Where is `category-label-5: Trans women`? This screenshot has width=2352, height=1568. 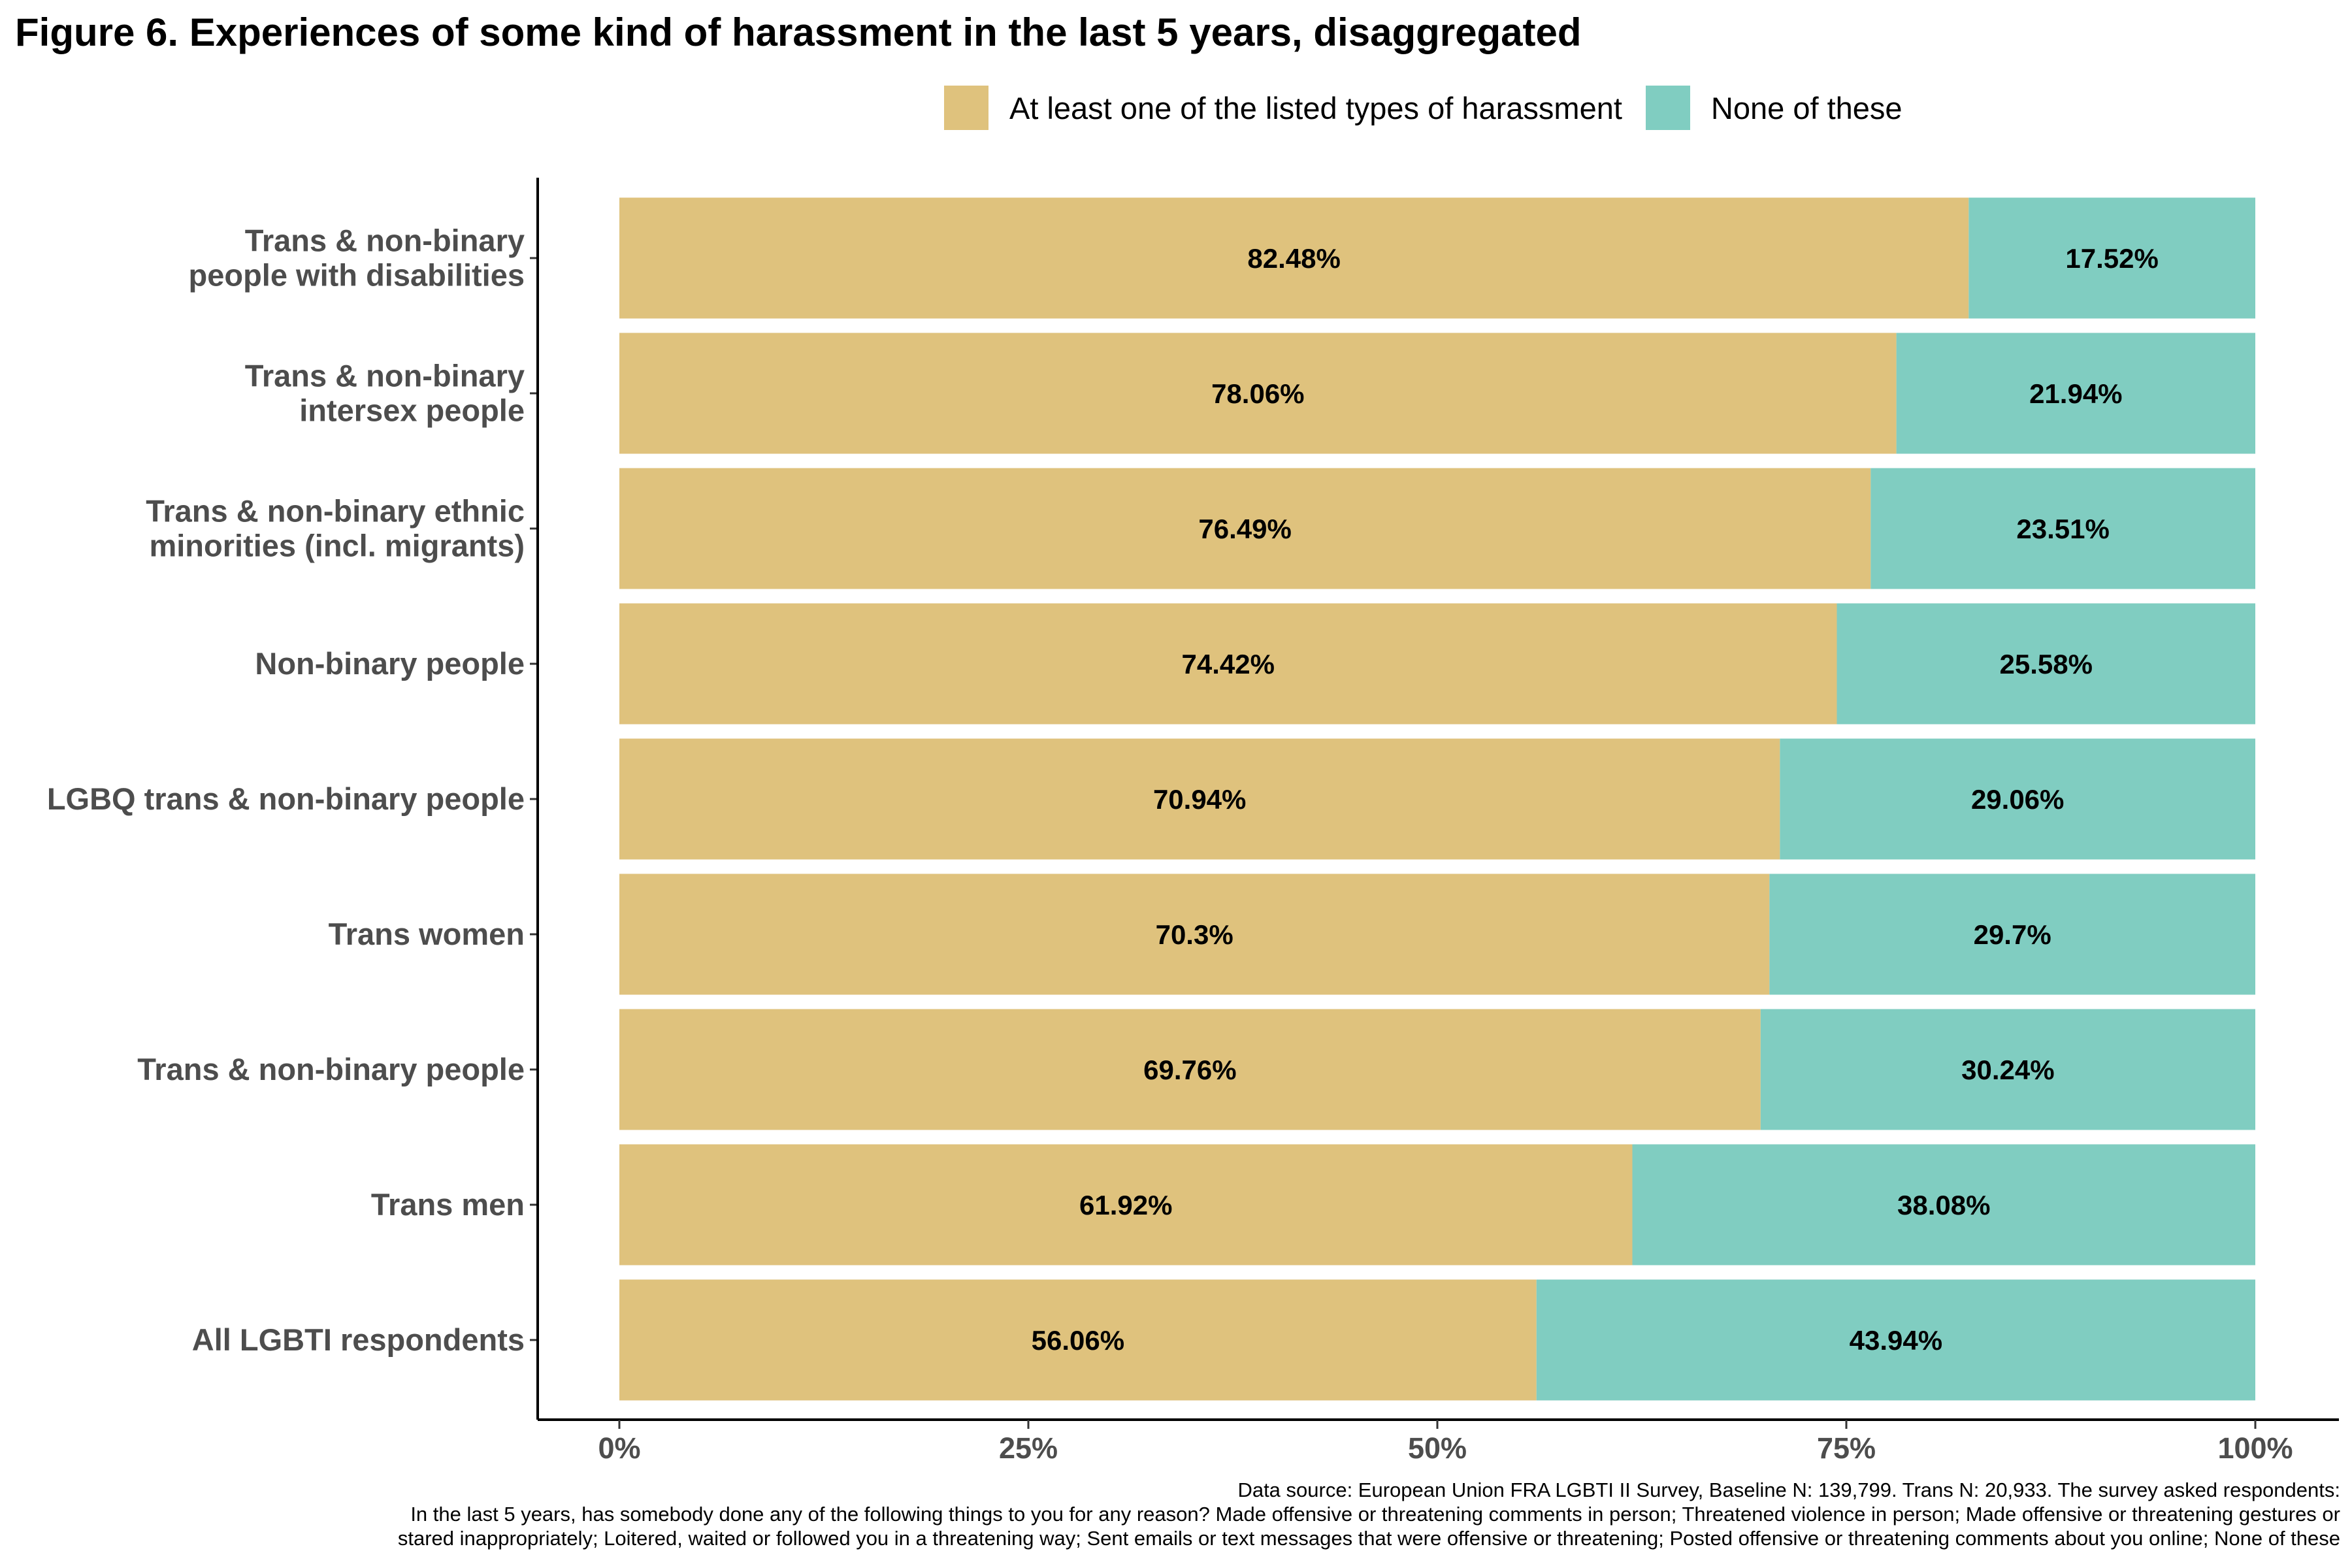 category-label-5: Trans women is located at coordinates (427, 934).